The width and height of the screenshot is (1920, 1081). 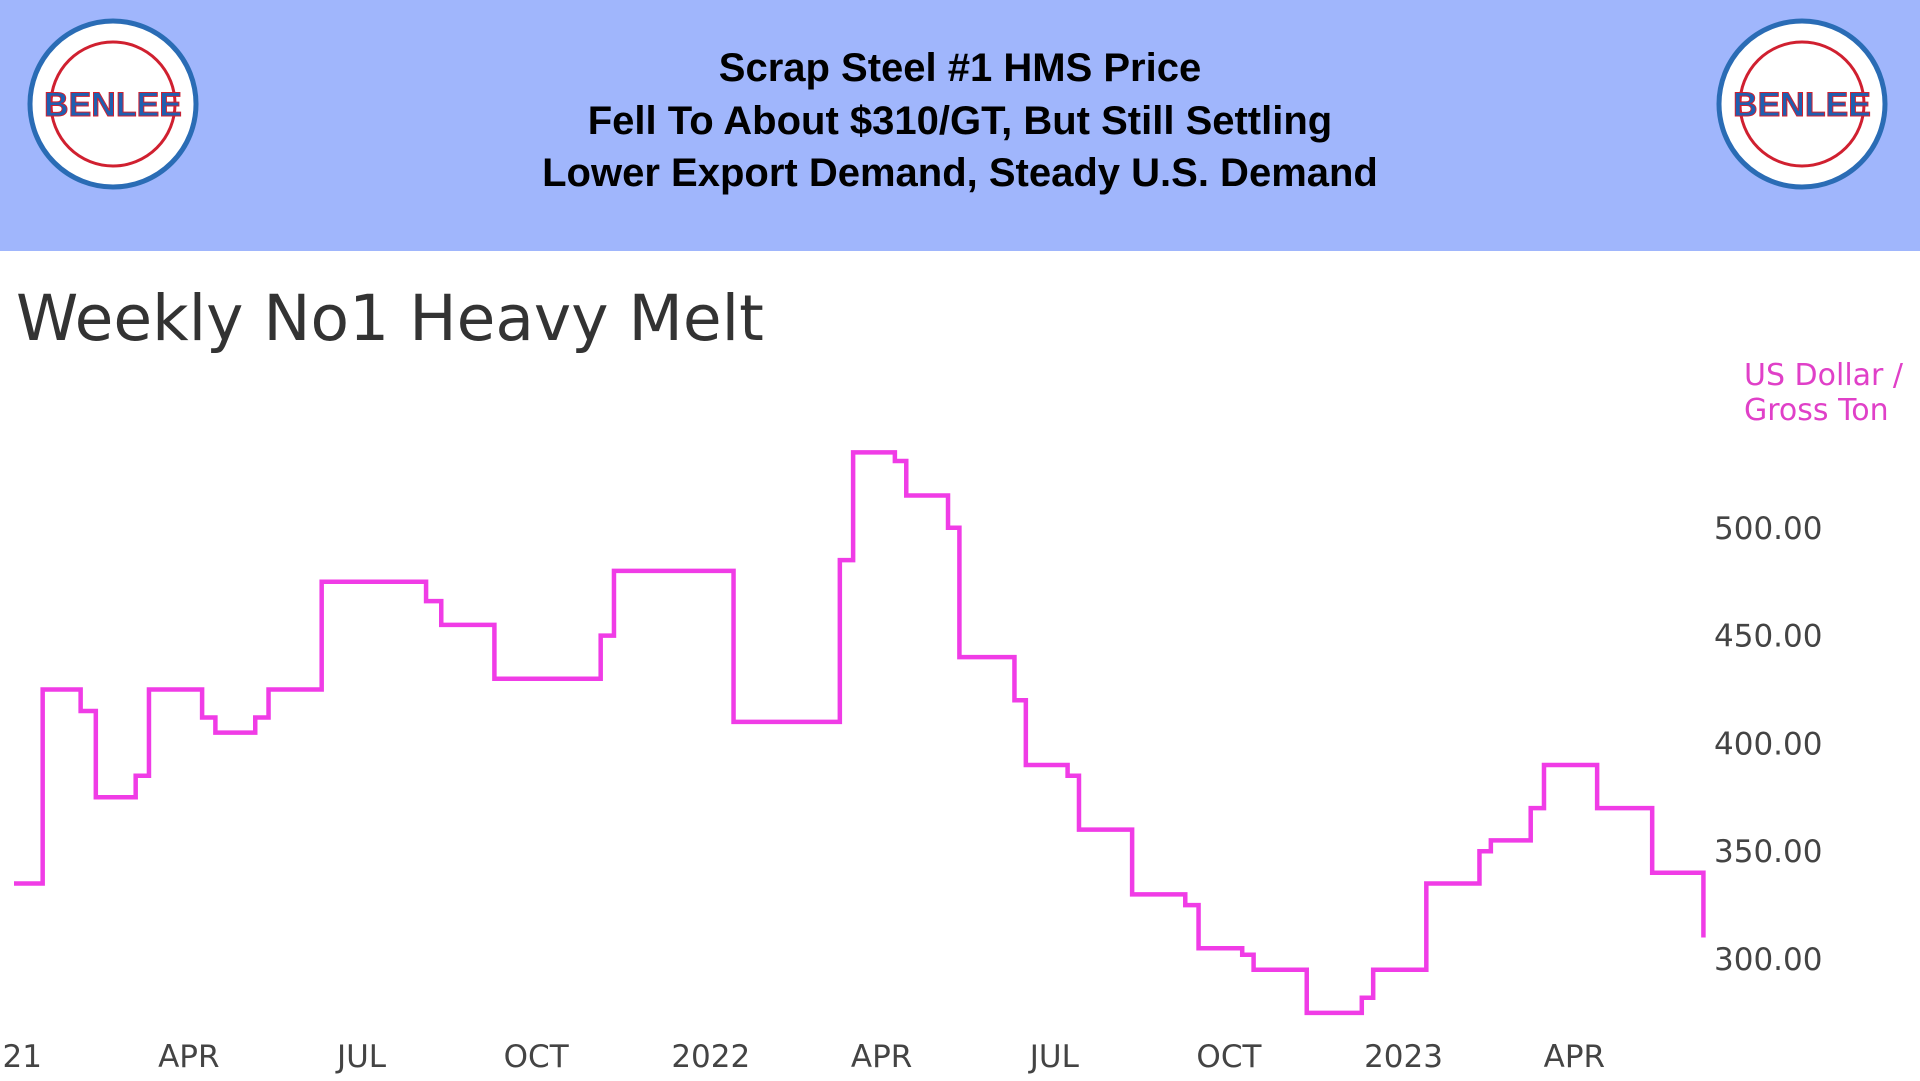 What do you see at coordinates (1768, 529) in the screenshot?
I see `y-tick-label: 500.00` at bounding box center [1768, 529].